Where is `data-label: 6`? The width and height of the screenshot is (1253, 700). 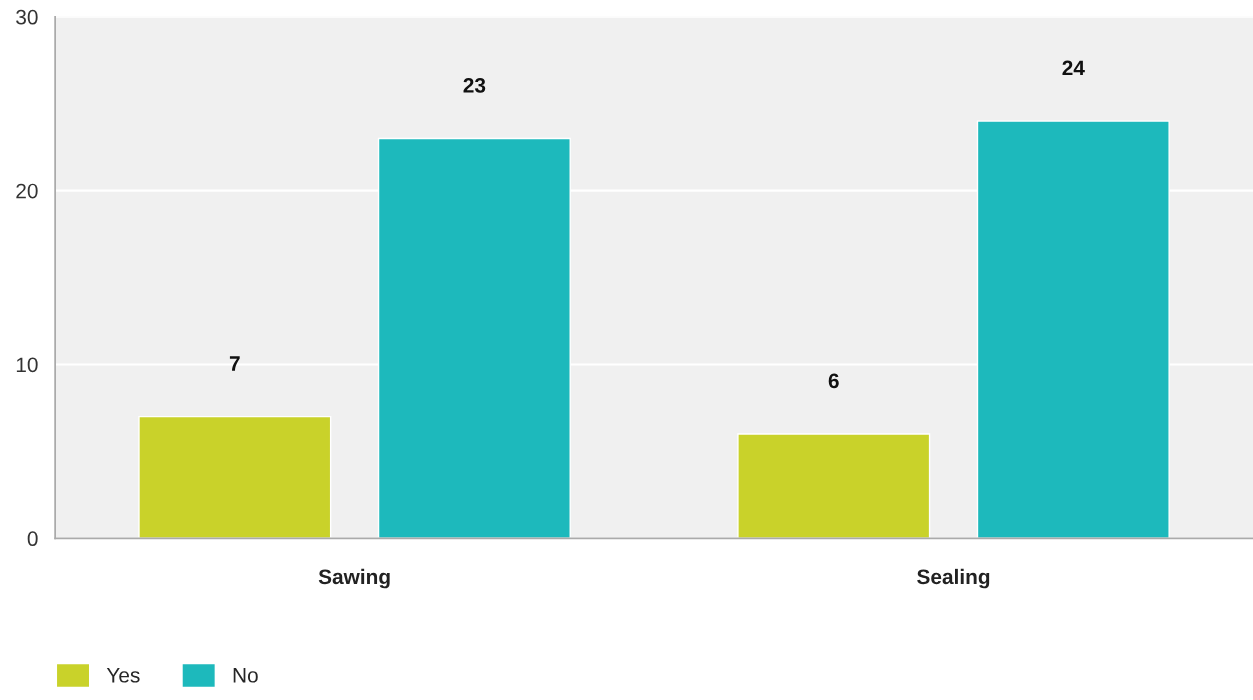
data-label: 6 is located at coordinates (833, 381).